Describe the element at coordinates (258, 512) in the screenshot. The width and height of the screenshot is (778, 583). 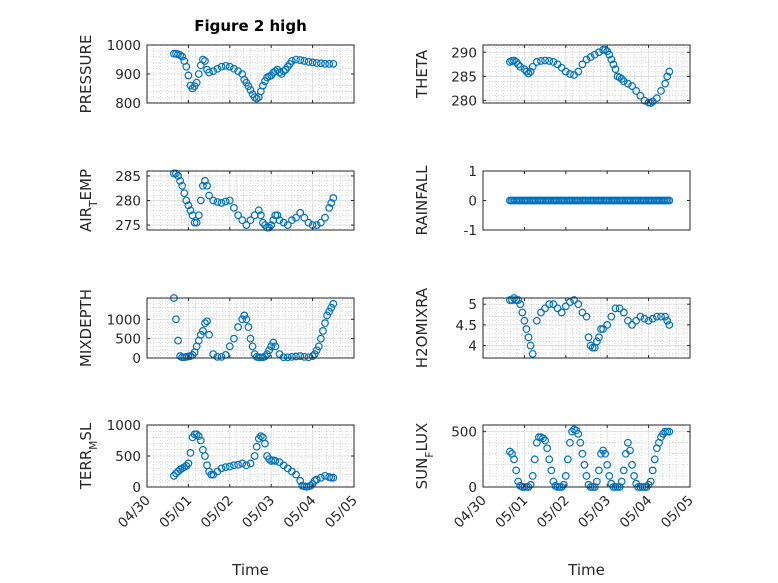
I see `x-tick-label: 05/03` at that location.